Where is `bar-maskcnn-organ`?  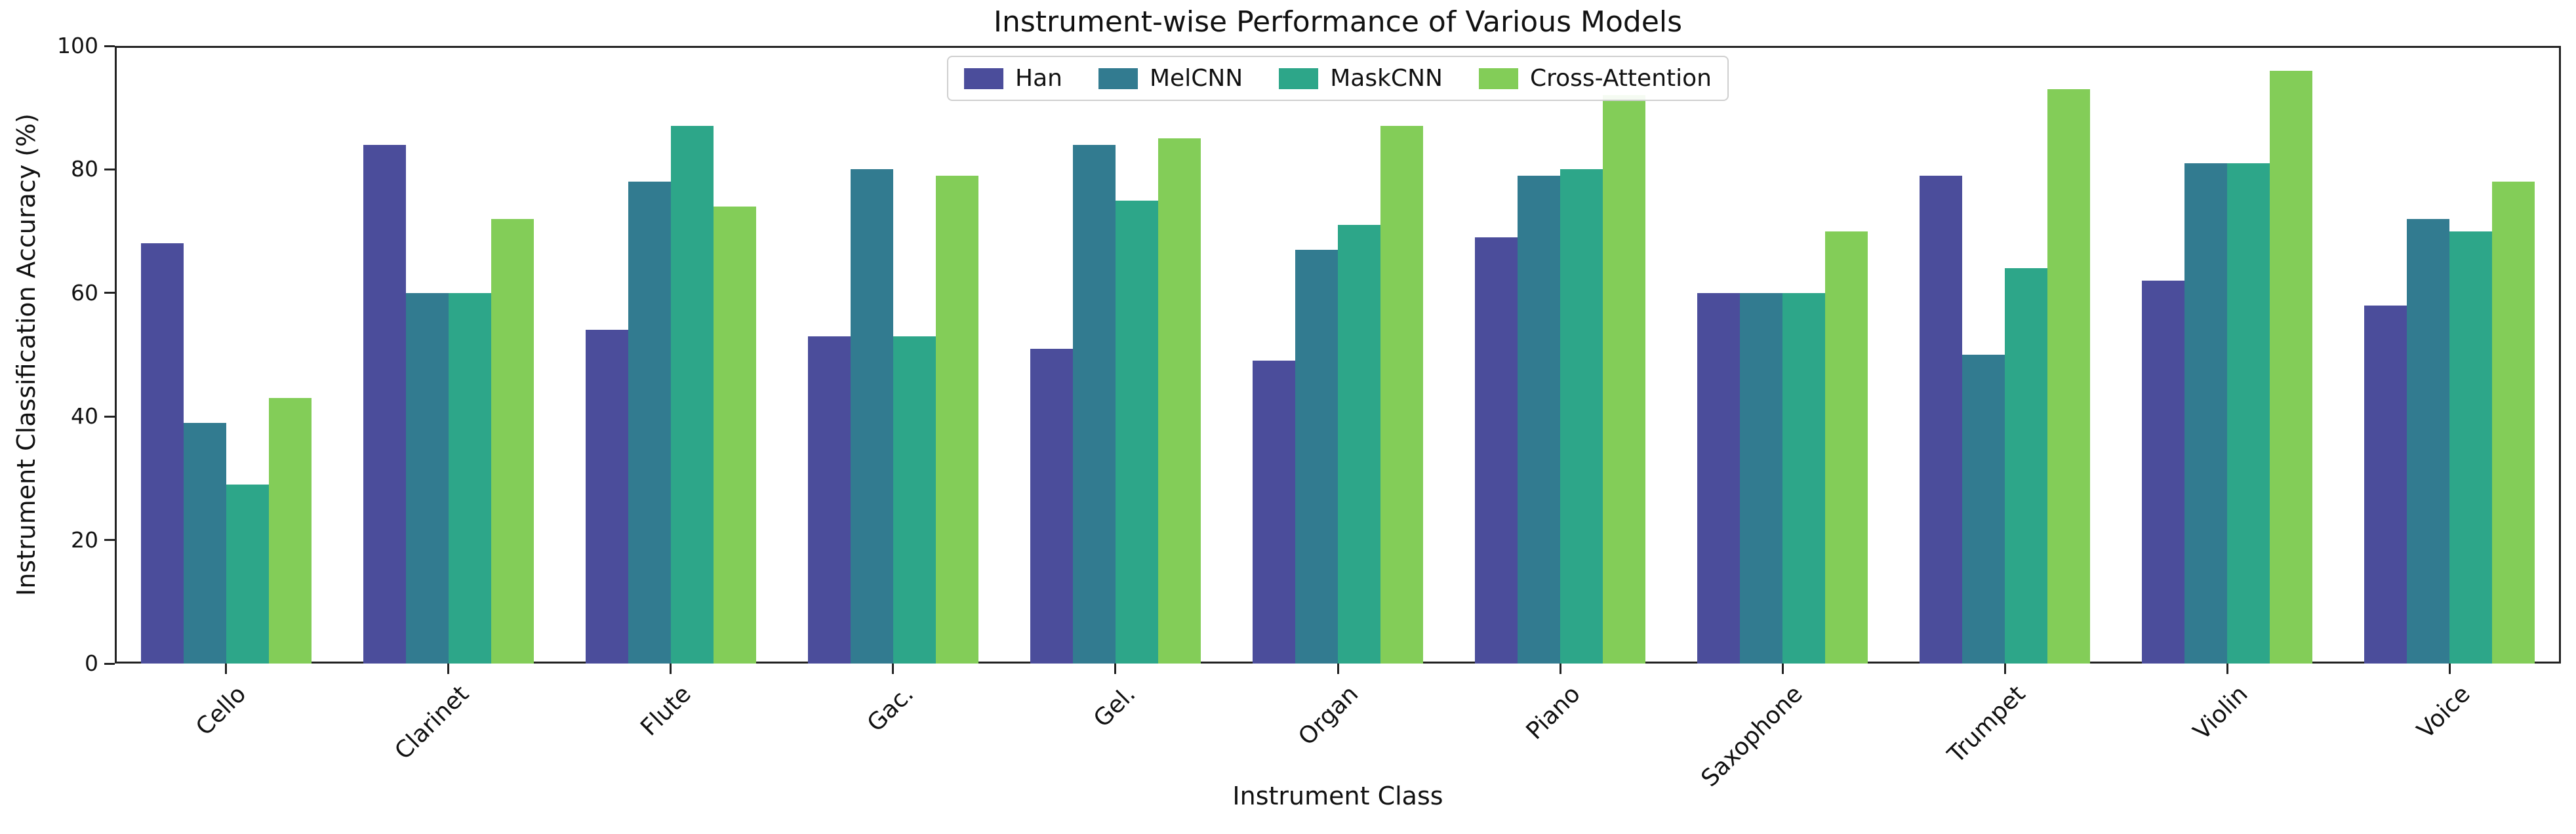 bar-maskcnn-organ is located at coordinates (1359, 445).